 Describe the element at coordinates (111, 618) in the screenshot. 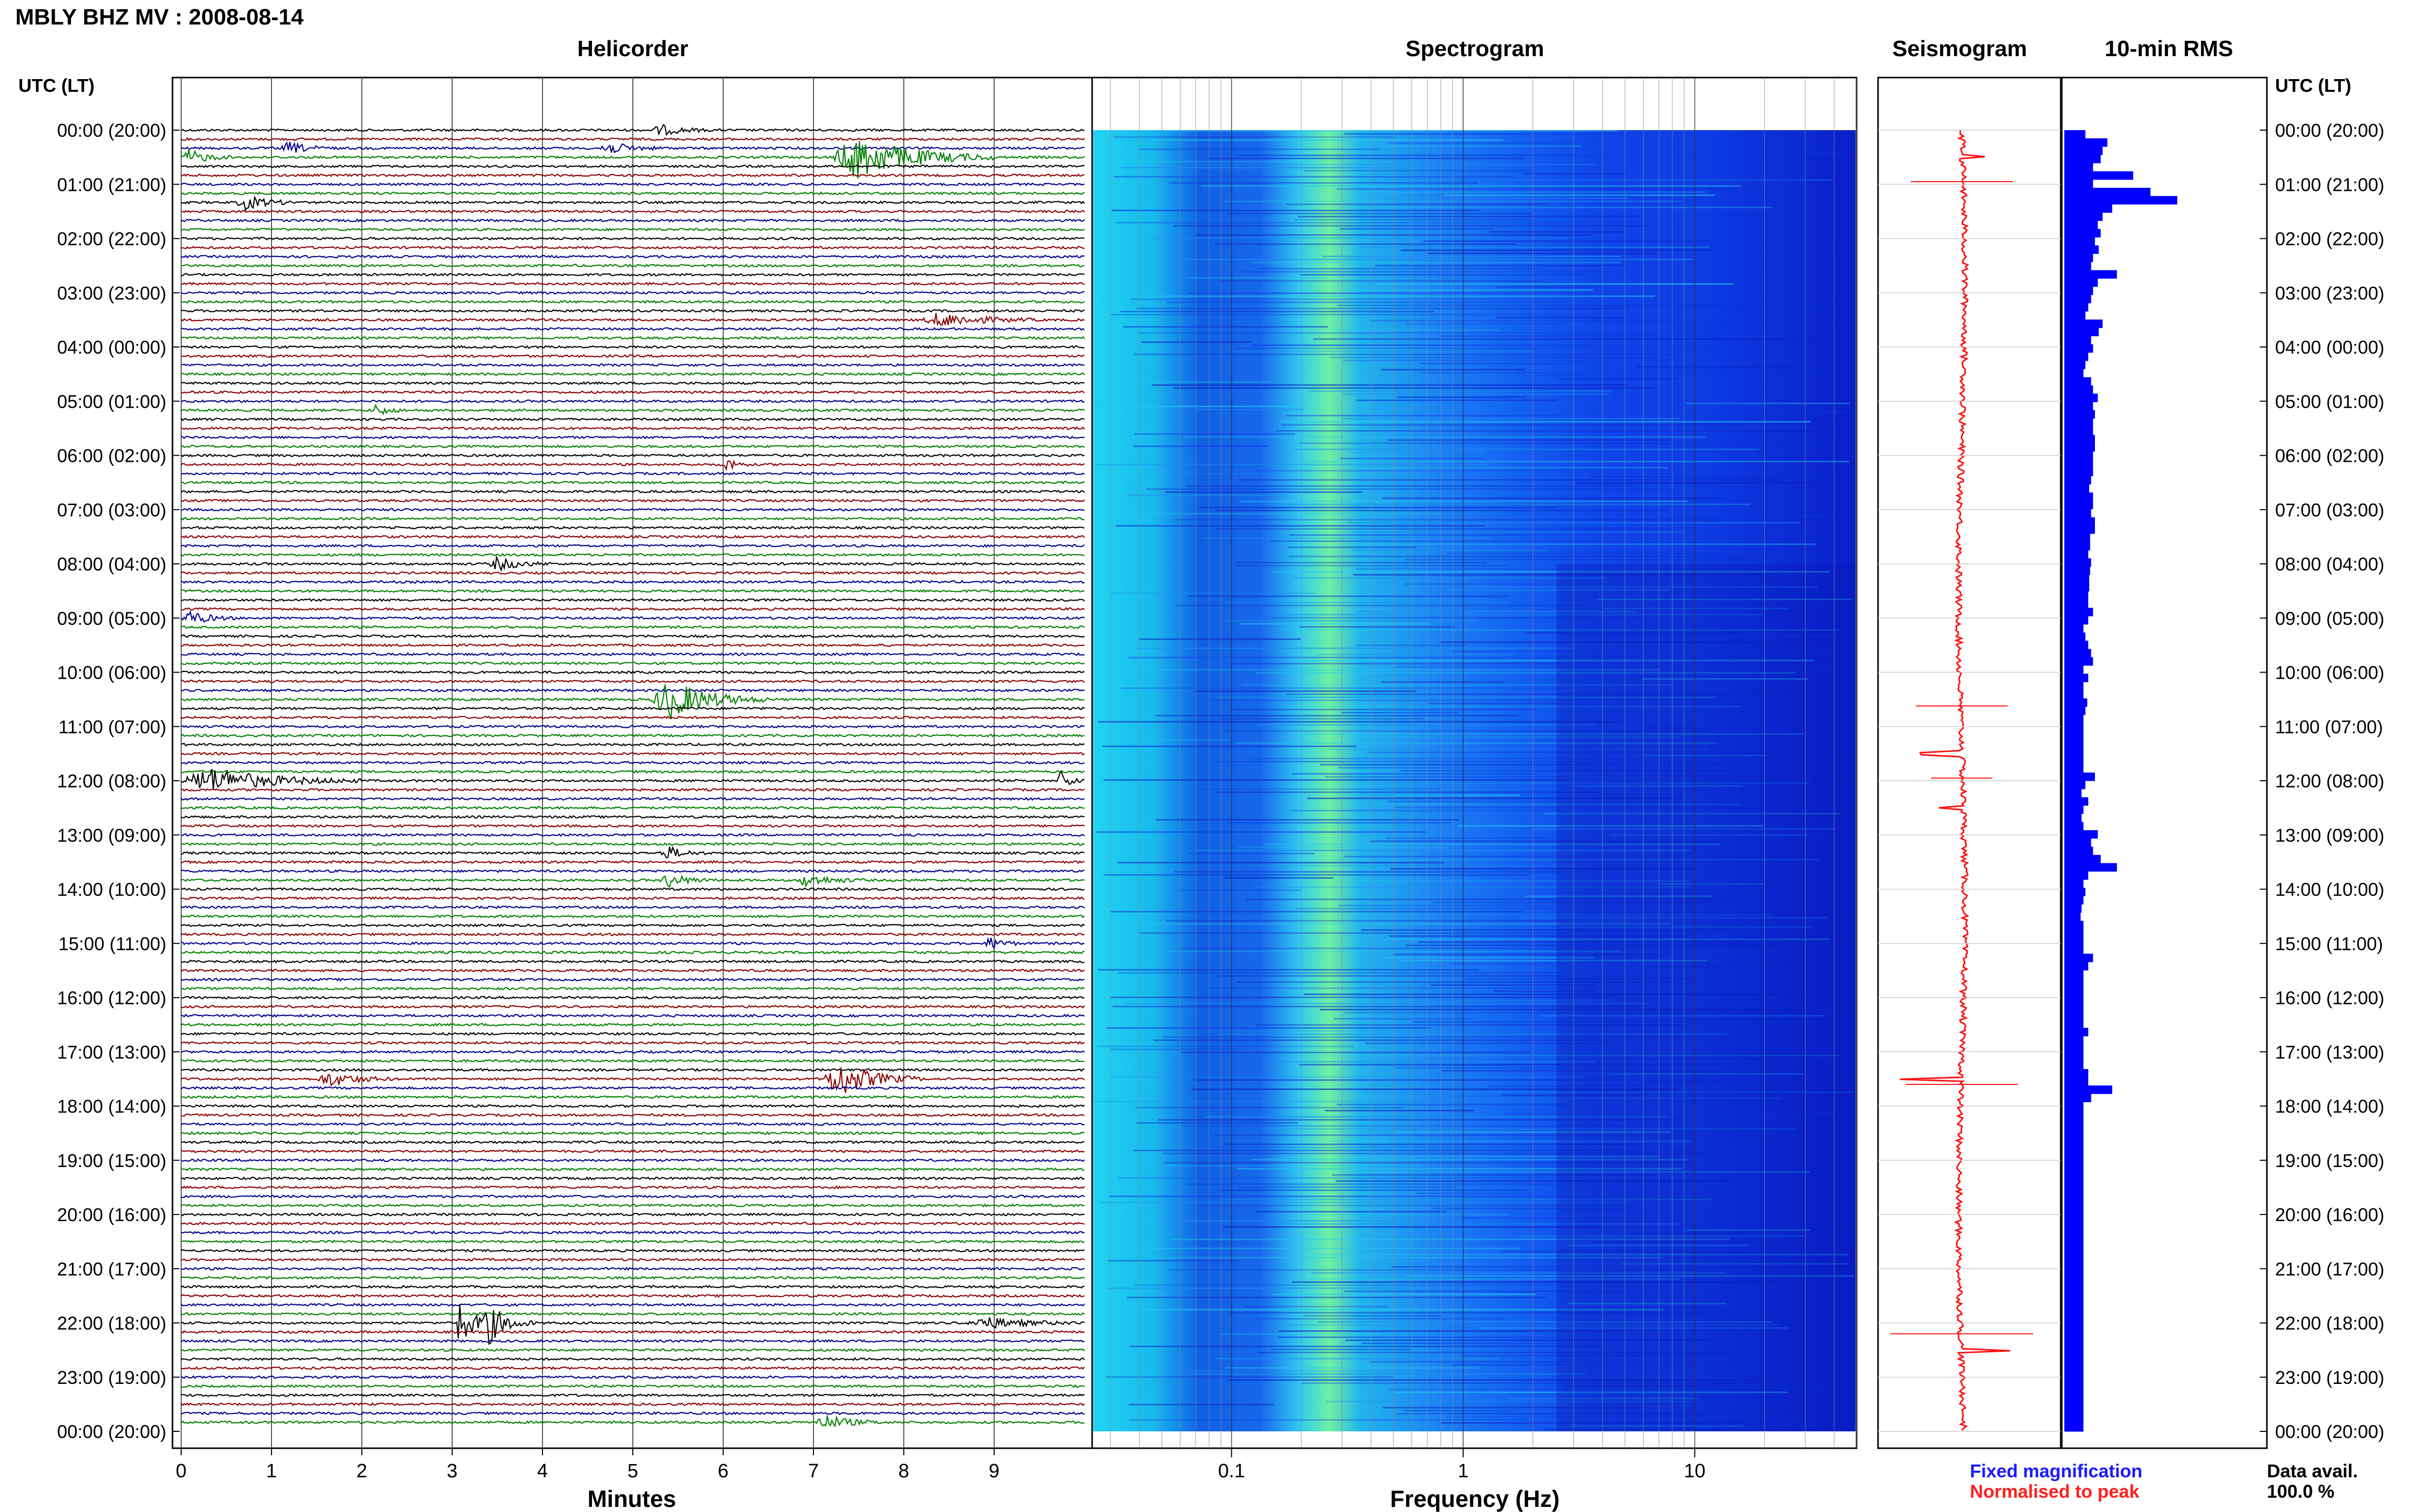

I see `time-label-left: 09:00 (05:00)` at that location.